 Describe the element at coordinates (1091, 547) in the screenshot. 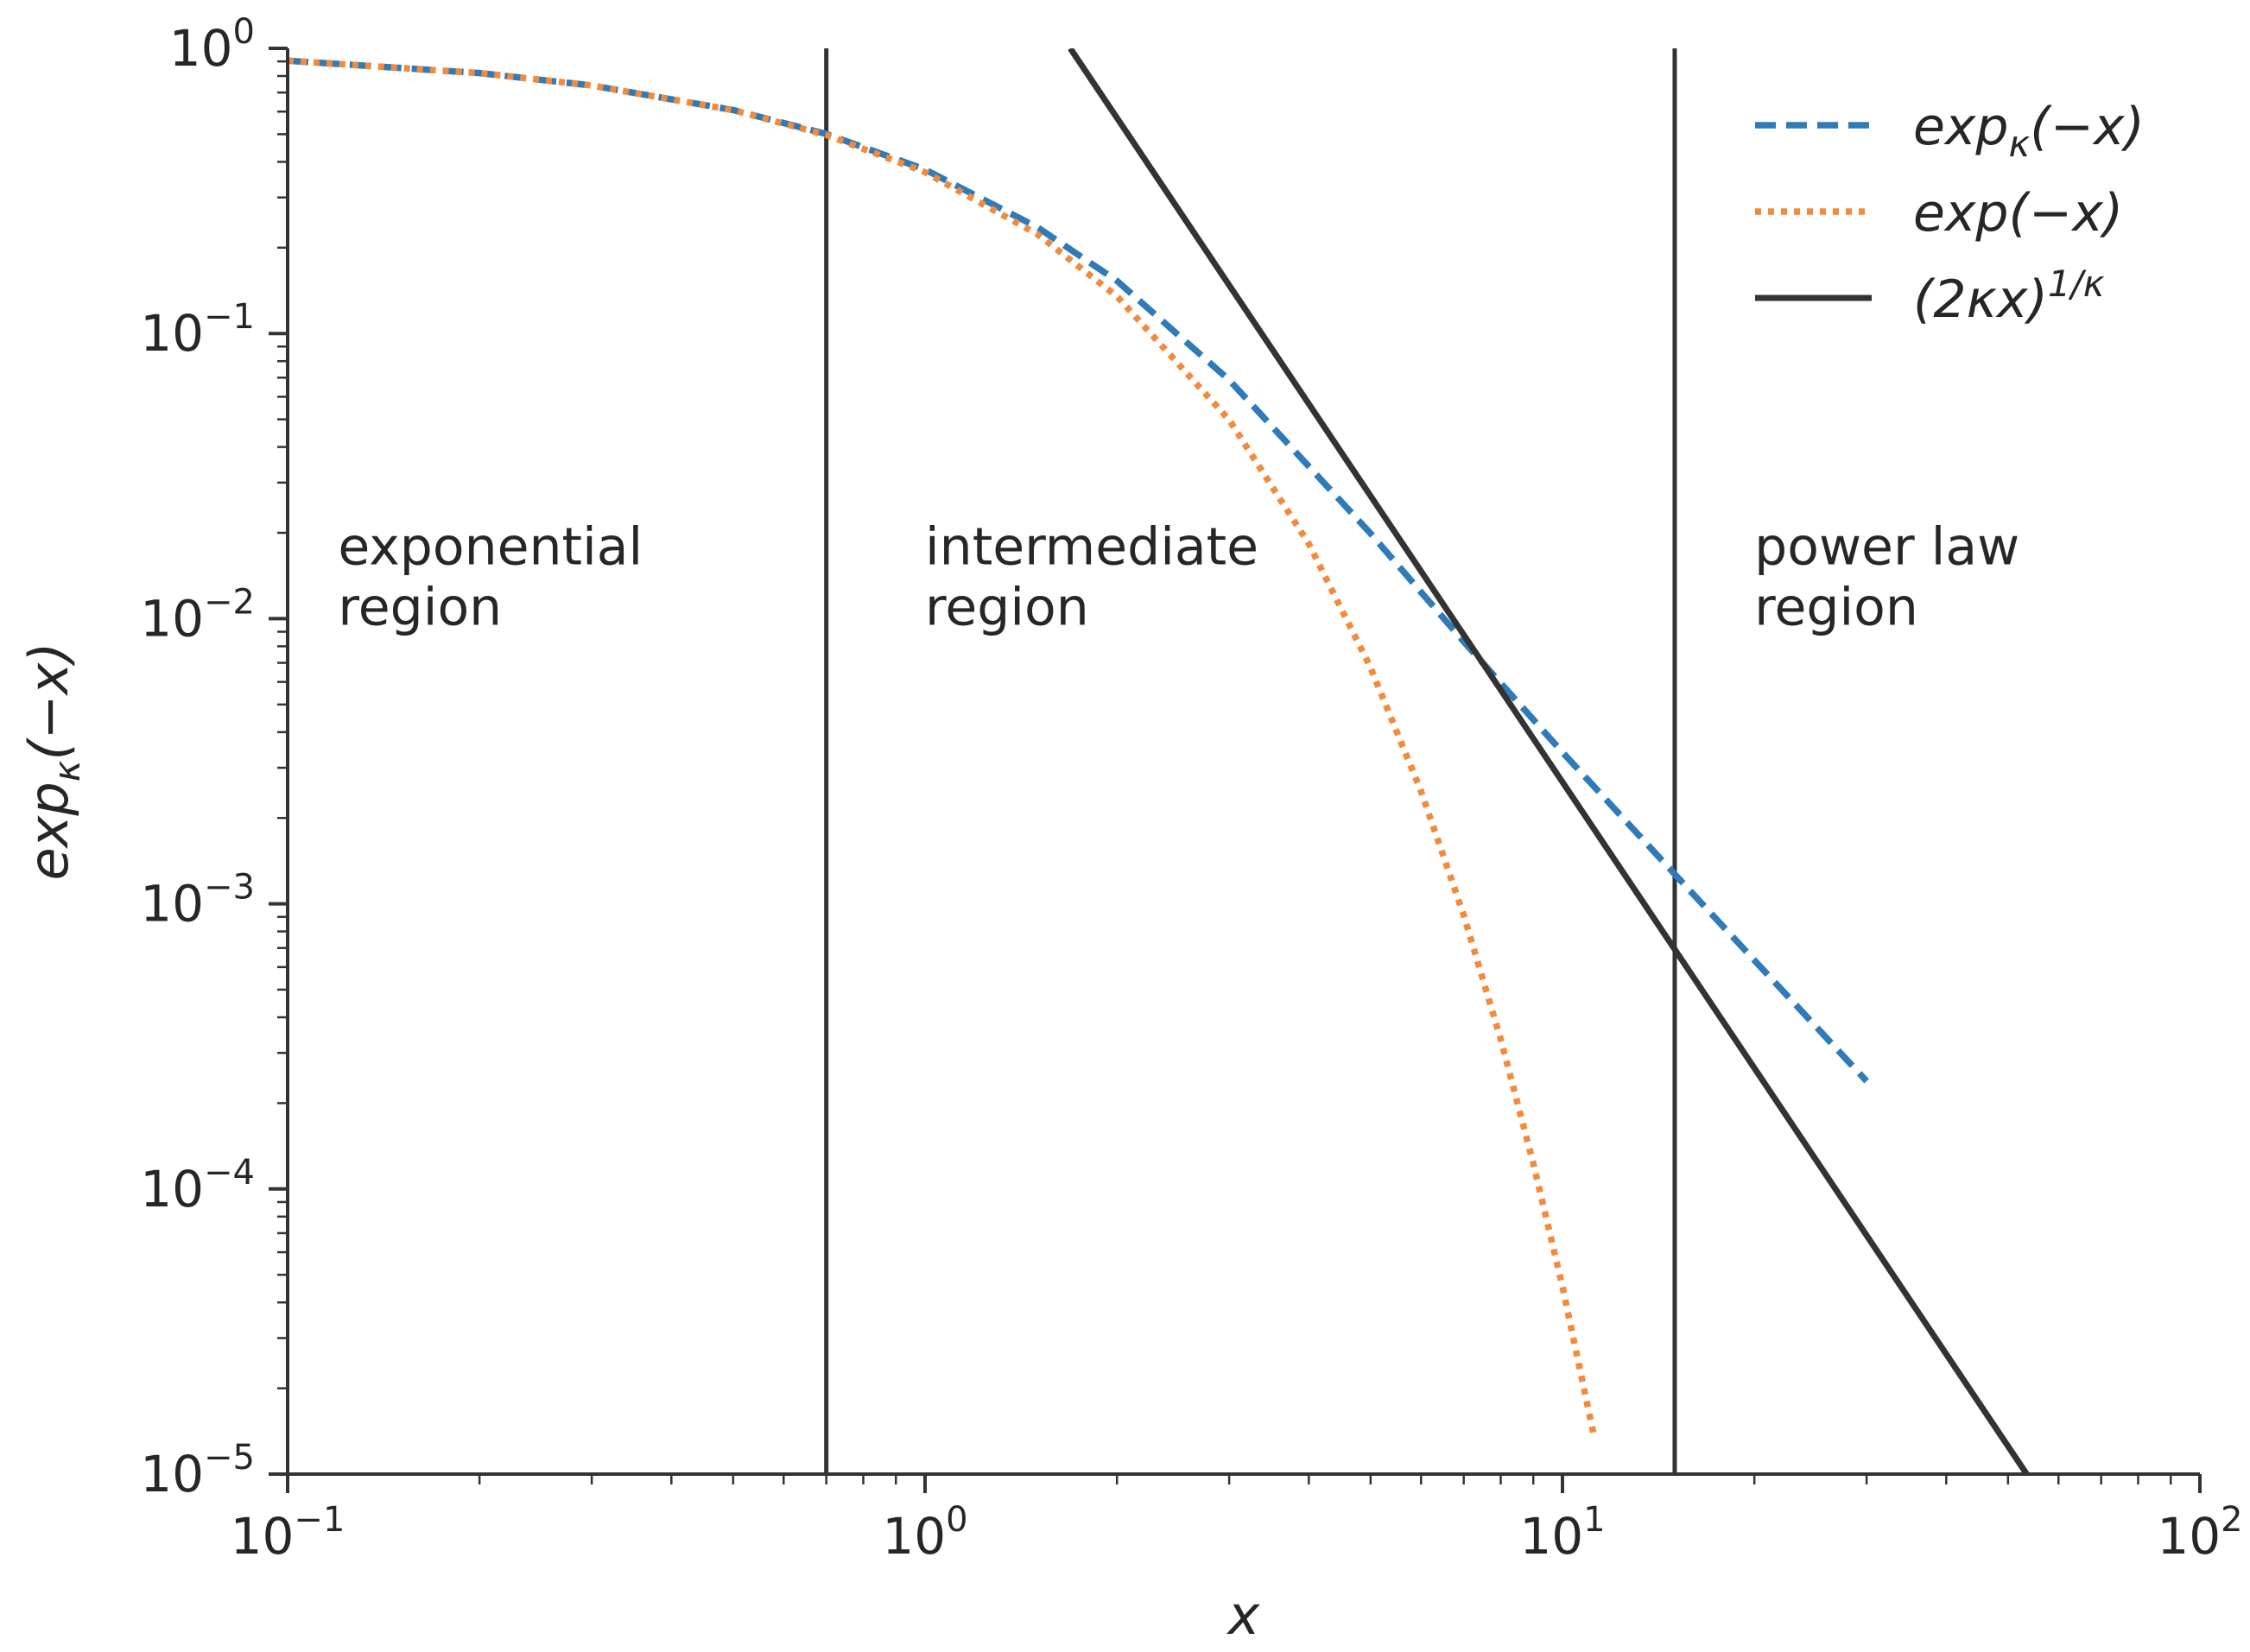

I see `region-label-line: intermediate` at that location.